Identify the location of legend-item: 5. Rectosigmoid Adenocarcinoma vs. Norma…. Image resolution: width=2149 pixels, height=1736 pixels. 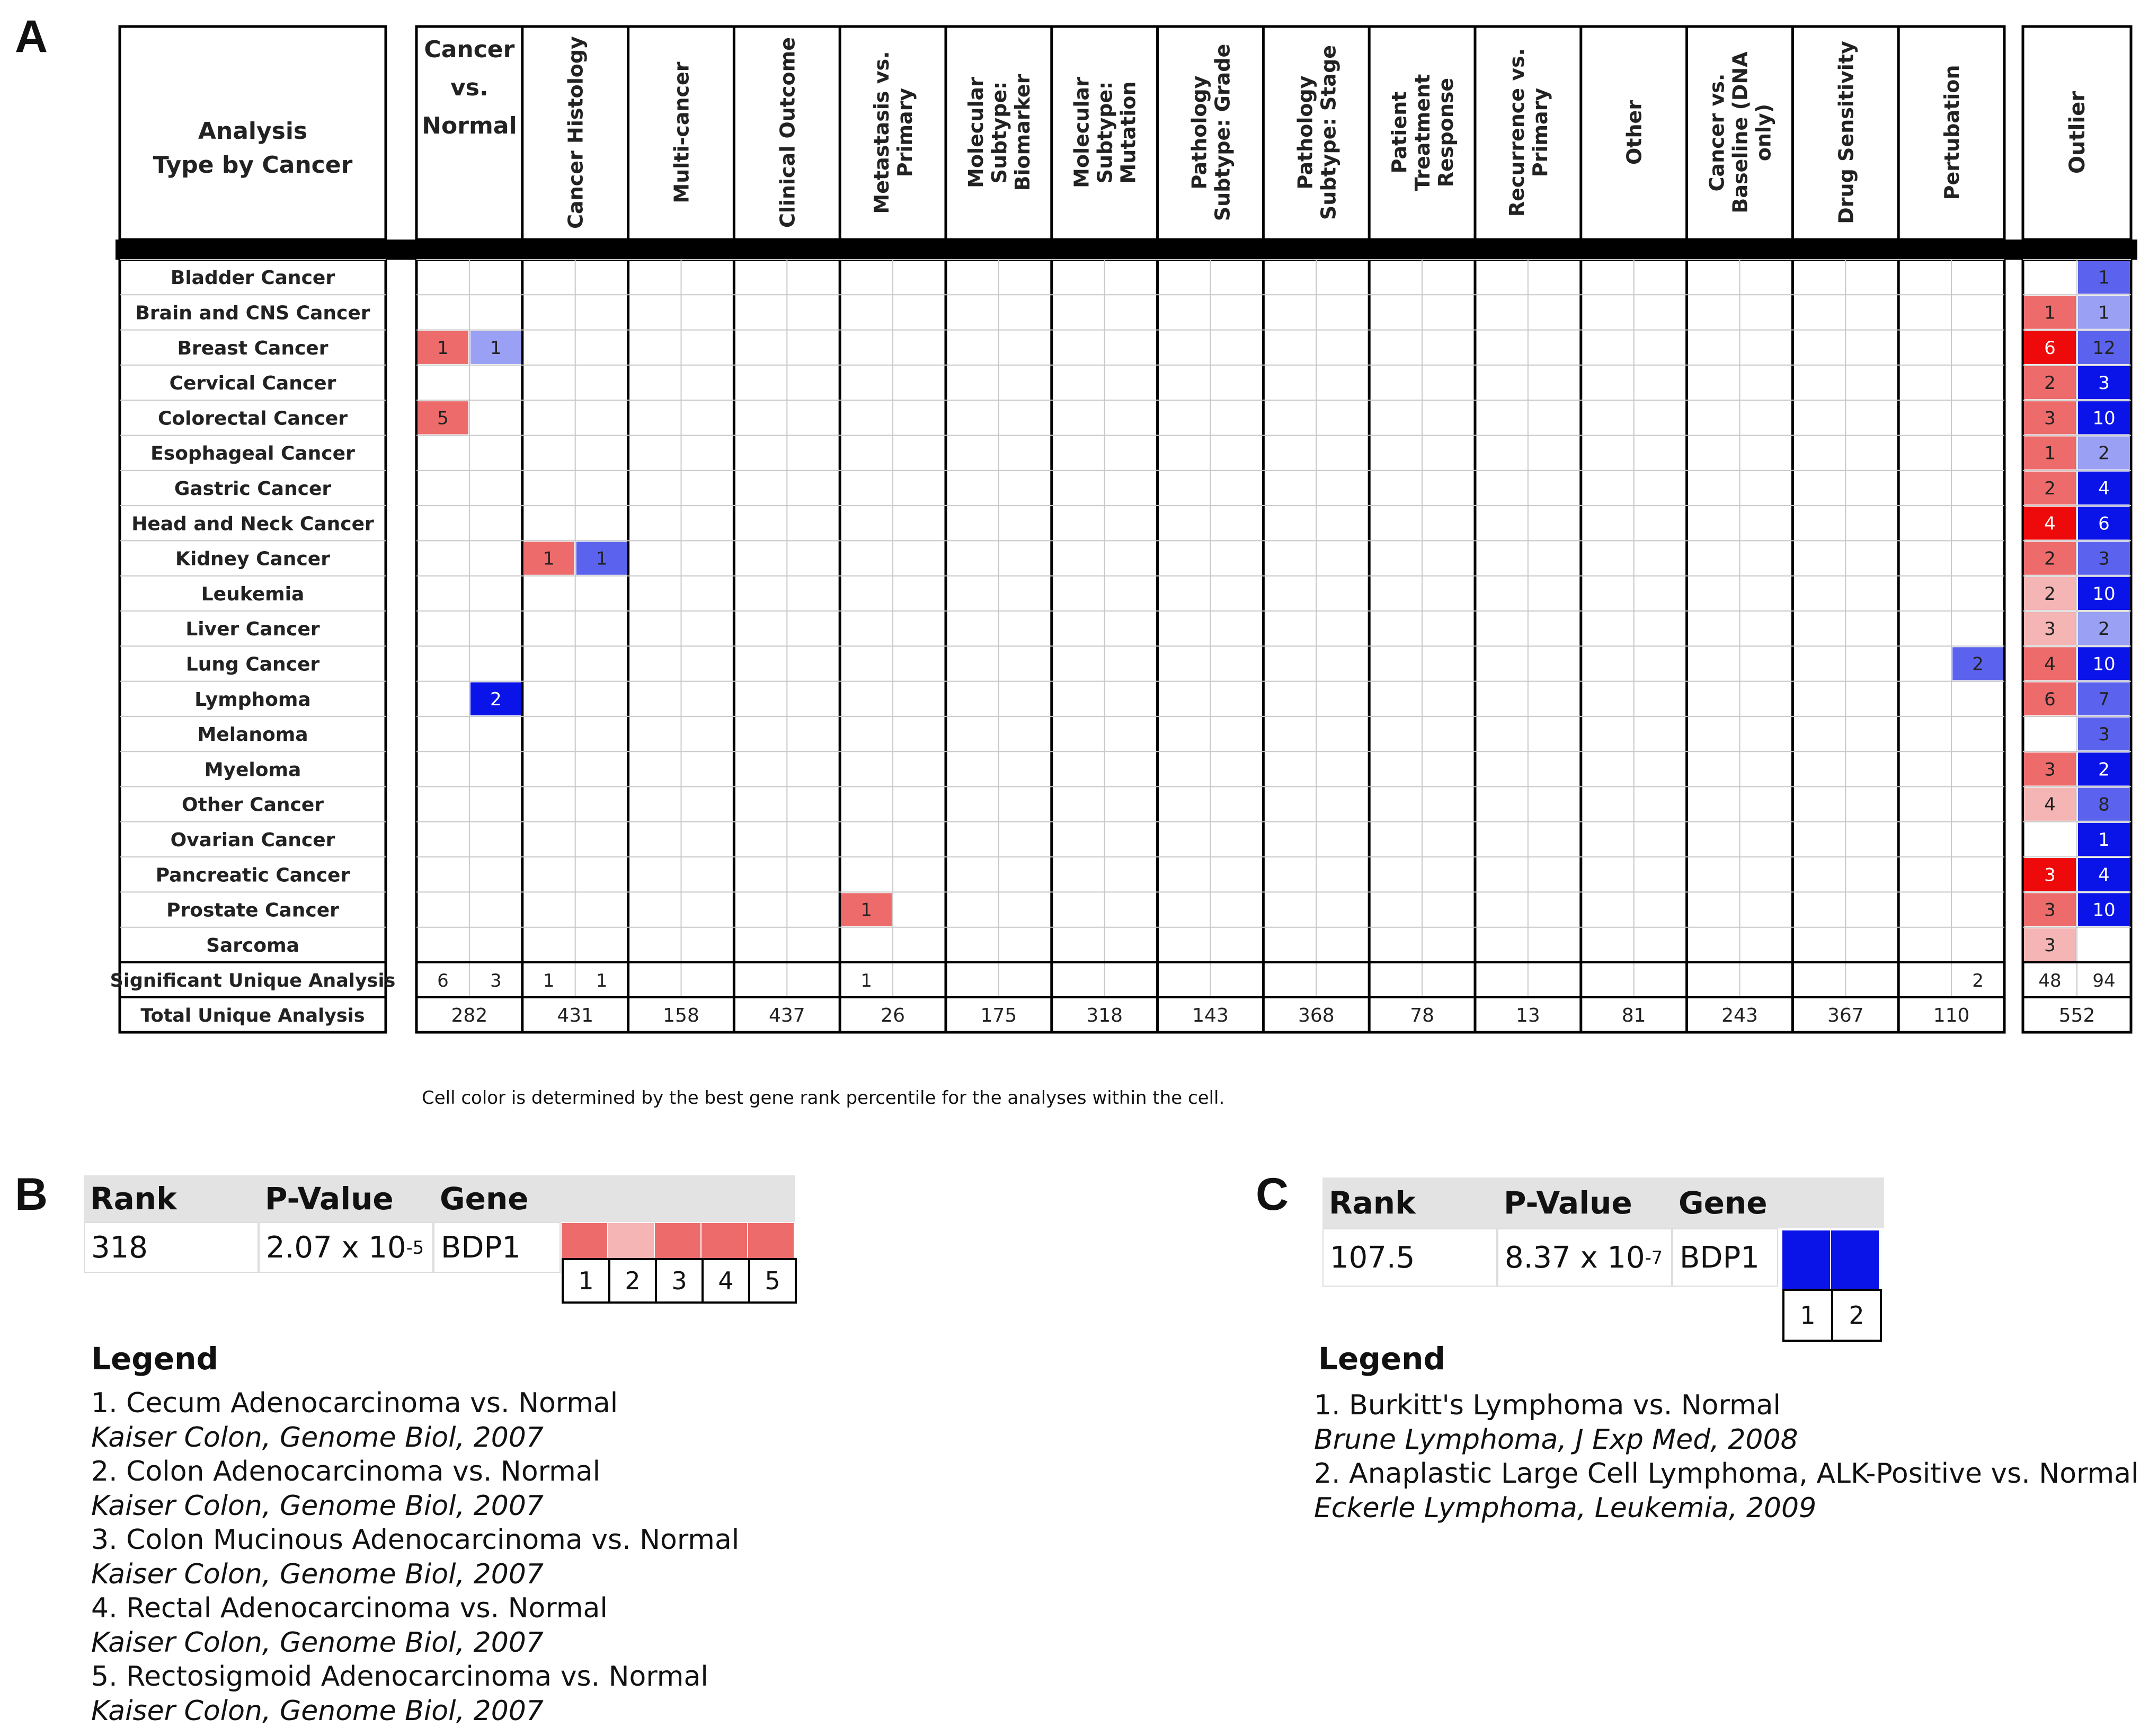
(400, 1677).